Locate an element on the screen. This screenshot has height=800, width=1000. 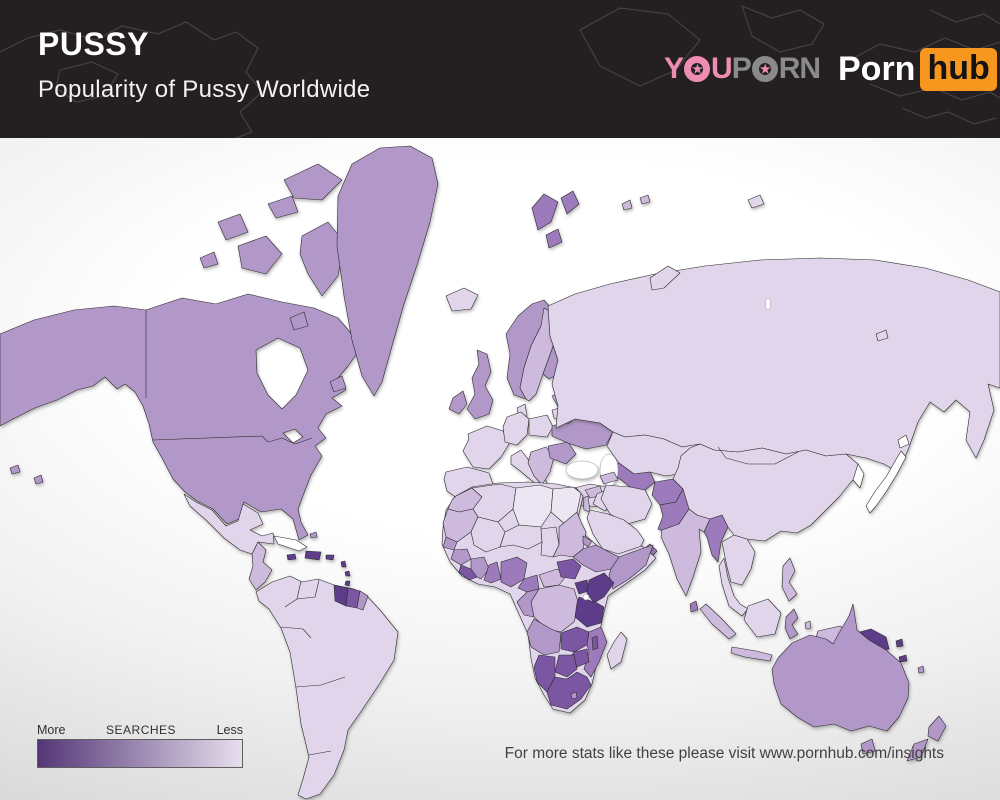
country-sri-lanka is located at coordinates (694, 606).